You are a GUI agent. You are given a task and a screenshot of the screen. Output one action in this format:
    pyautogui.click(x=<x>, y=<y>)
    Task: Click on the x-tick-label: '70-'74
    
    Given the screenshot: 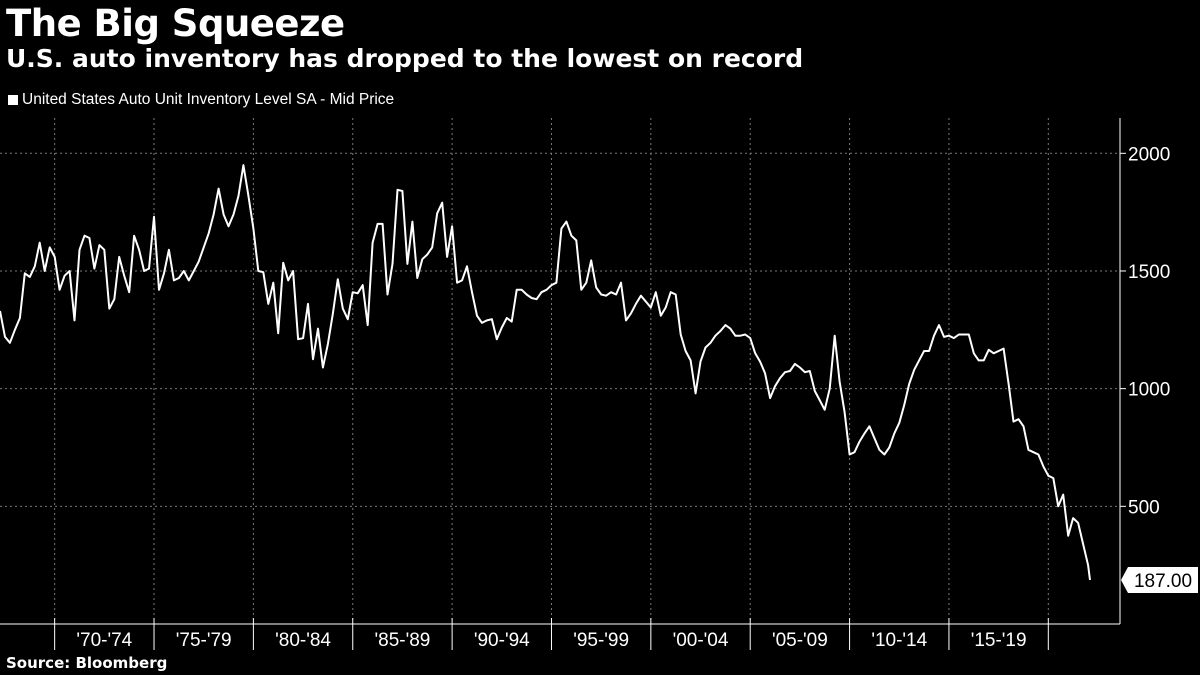 What is the action you would take?
    pyautogui.click(x=104, y=640)
    